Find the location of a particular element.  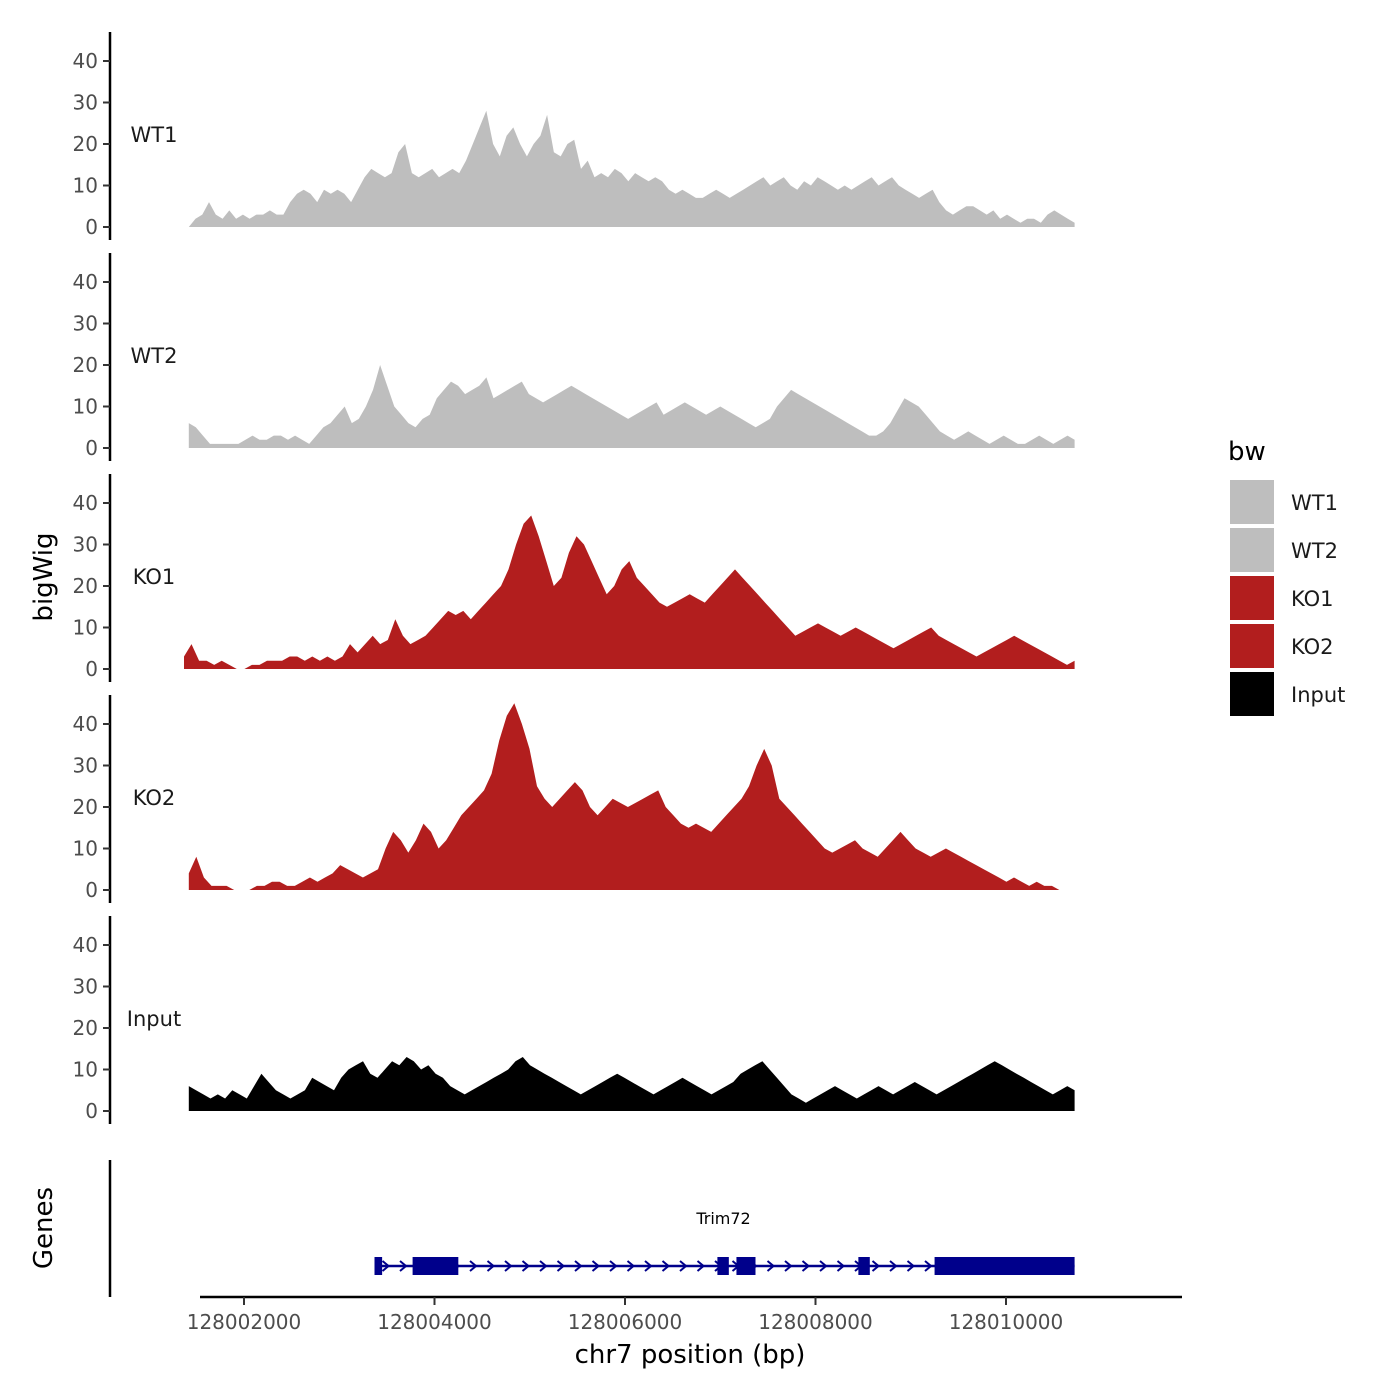

legend-swatch-wt2 is located at coordinates (1252, 550).